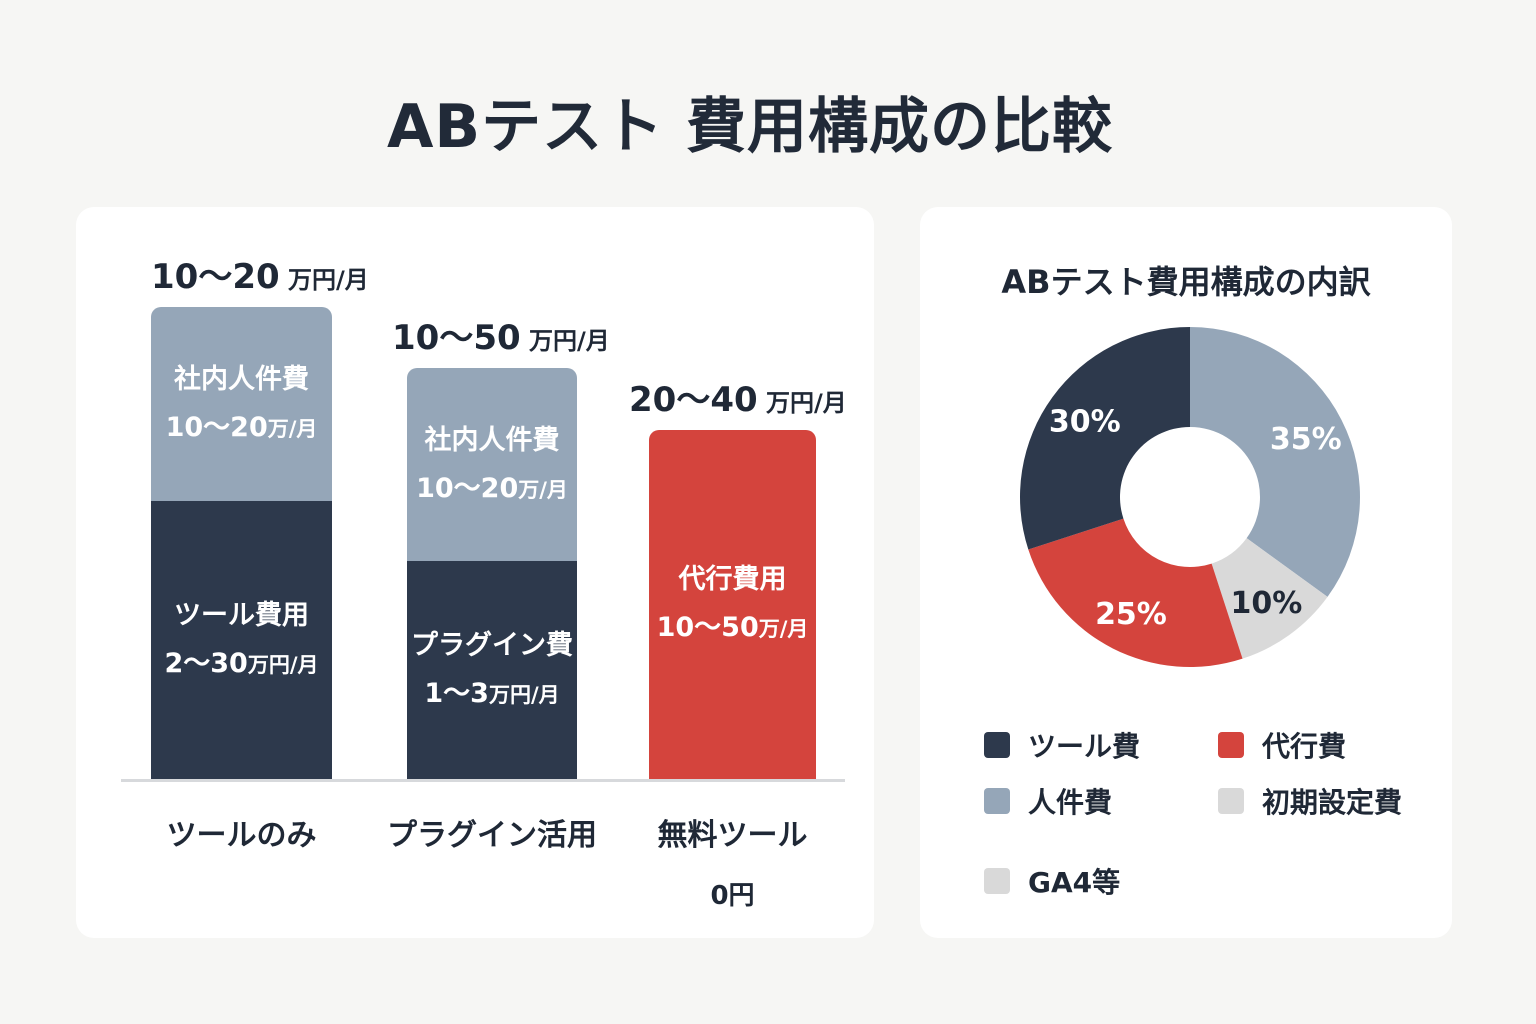 The width and height of the screenshot is (1536, 1024). Describe the element at coordinates (456, 694) in the screenshot. I see `bar-segment-range: 1〜3` at that location.